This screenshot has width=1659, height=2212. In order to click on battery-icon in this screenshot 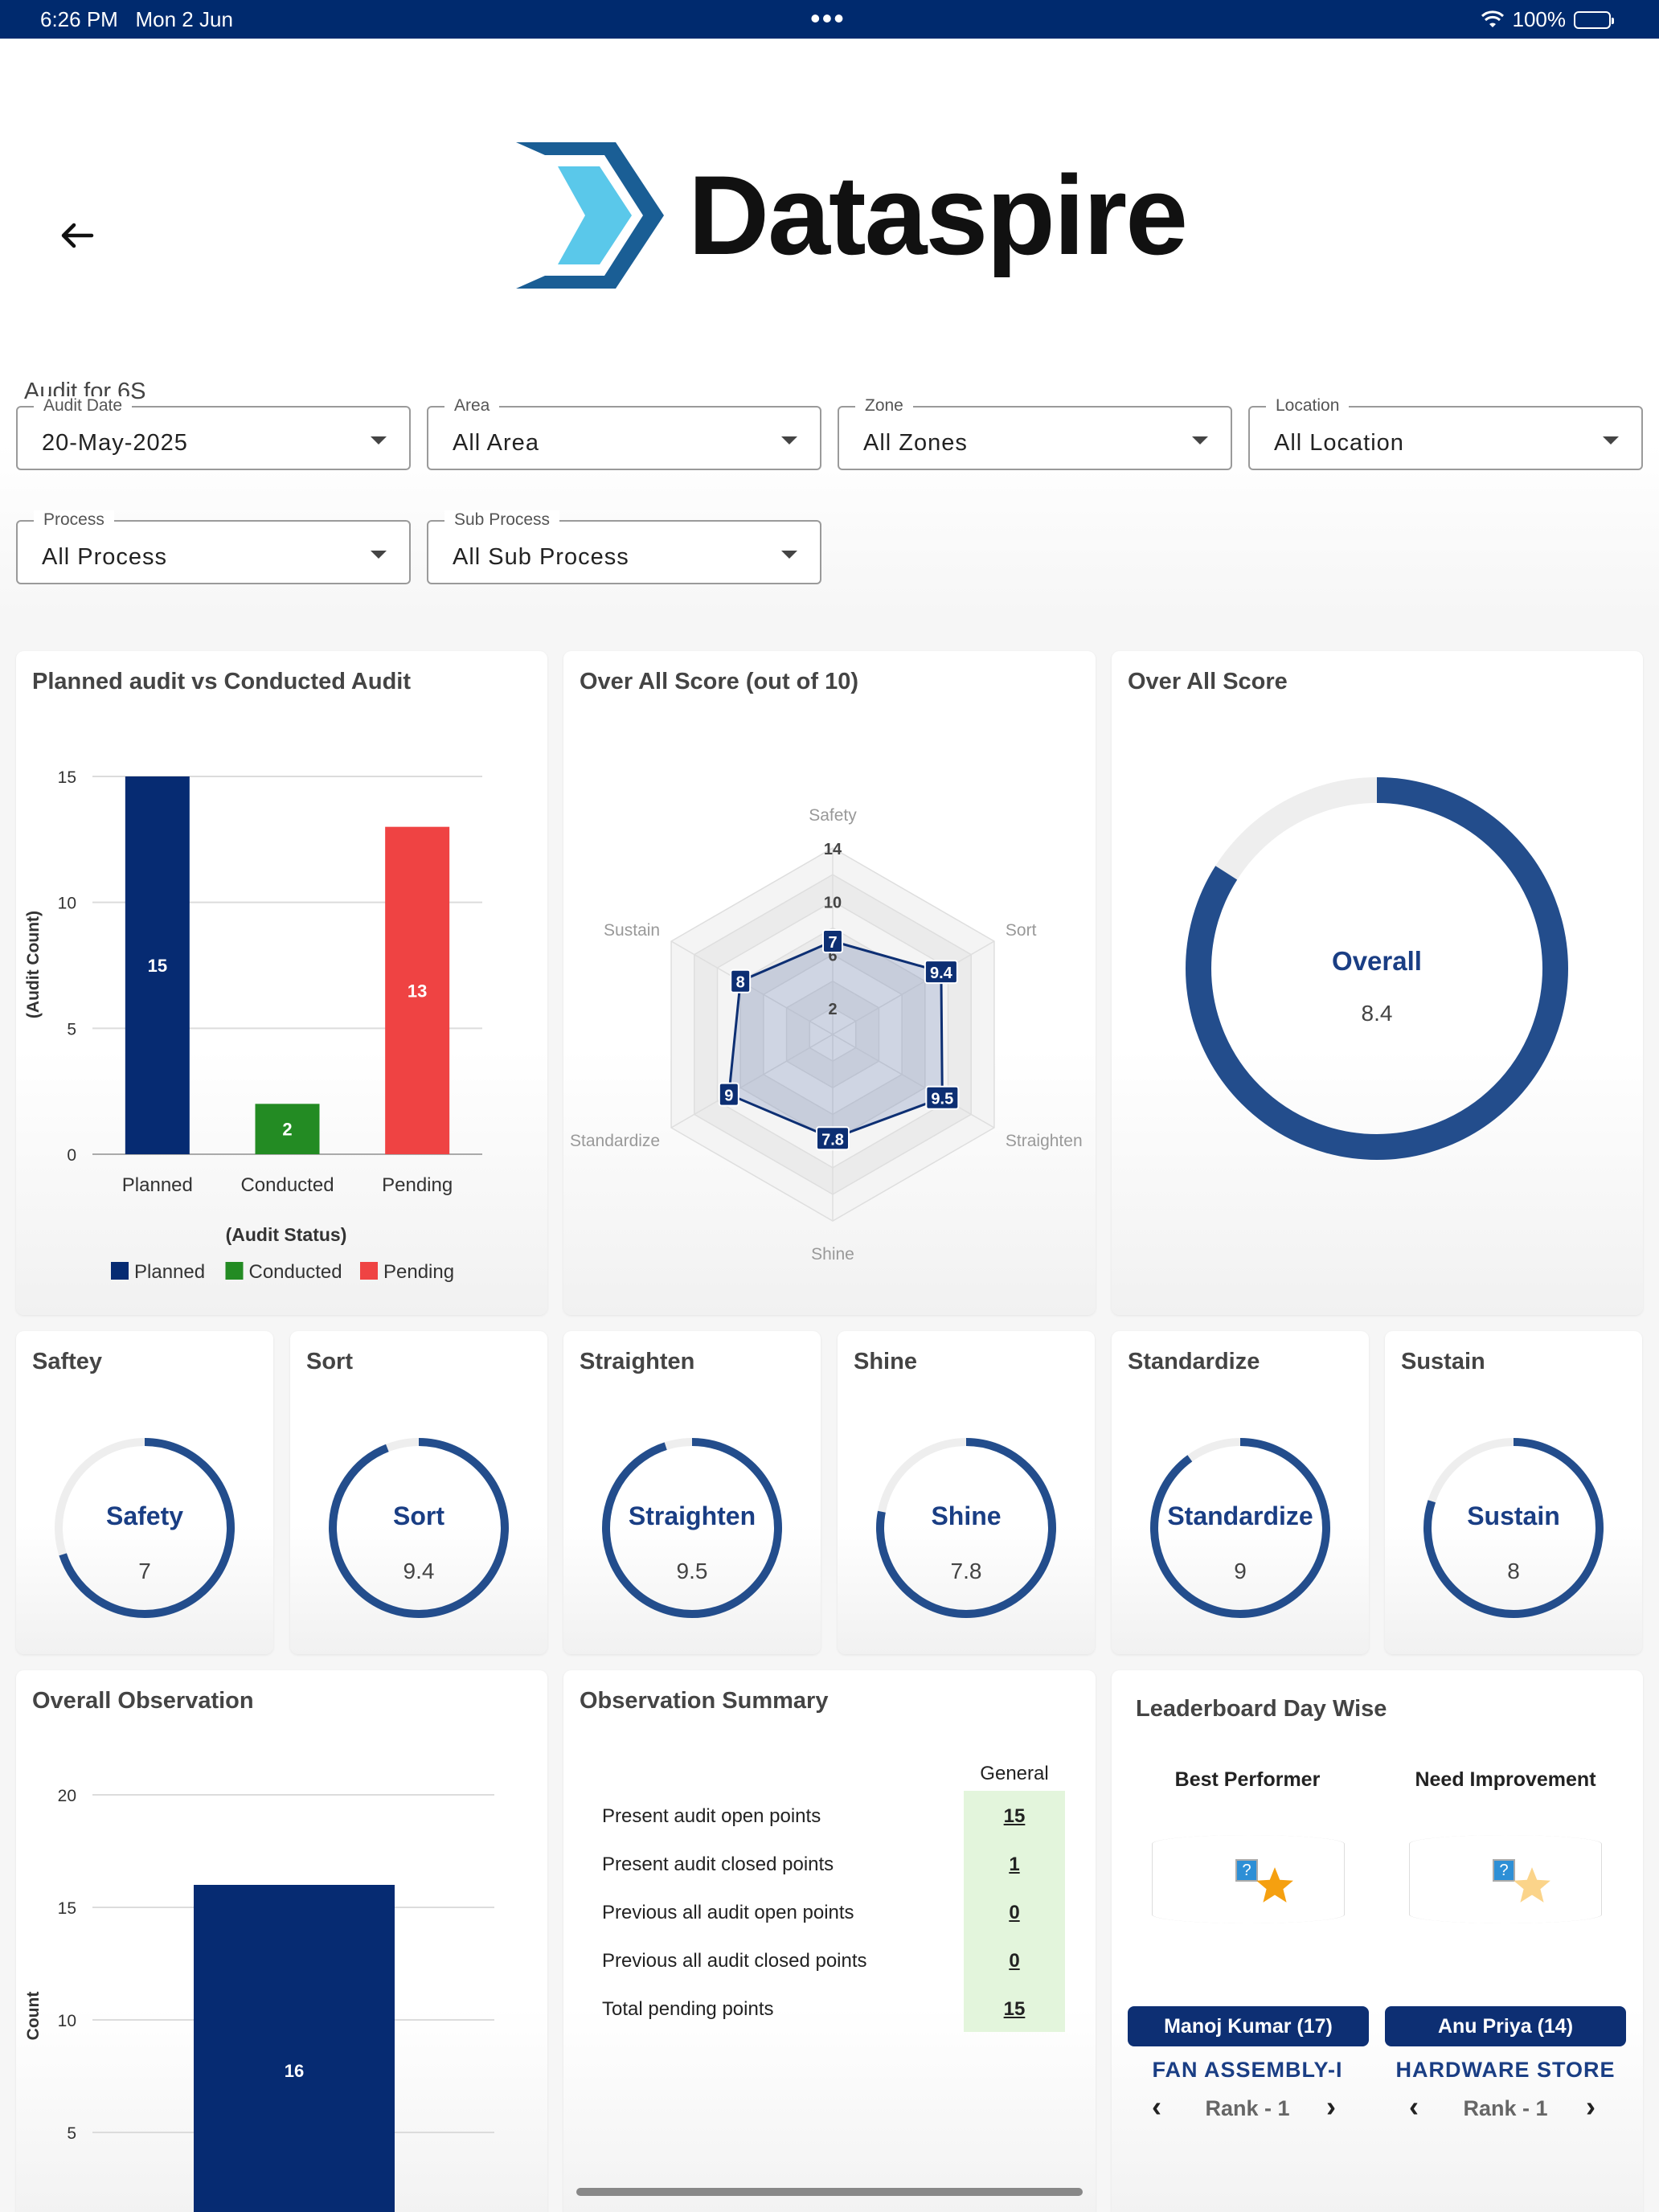, I will do `click(1594, 19)`.